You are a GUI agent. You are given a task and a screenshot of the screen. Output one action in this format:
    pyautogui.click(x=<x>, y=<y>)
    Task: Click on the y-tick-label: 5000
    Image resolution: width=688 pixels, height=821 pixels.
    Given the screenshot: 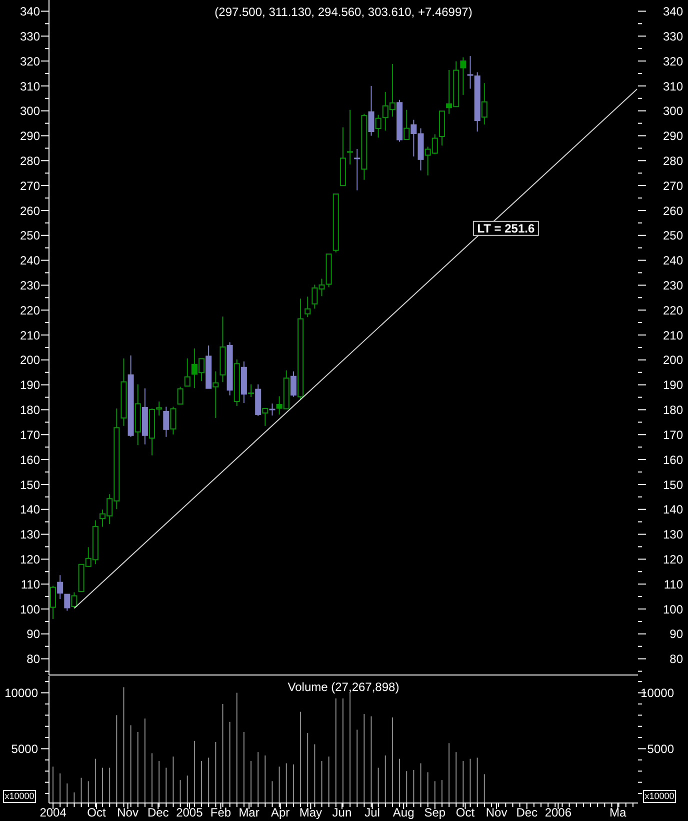 What is the action you would take?
    pyautogui.click(x=24, y=749)
    